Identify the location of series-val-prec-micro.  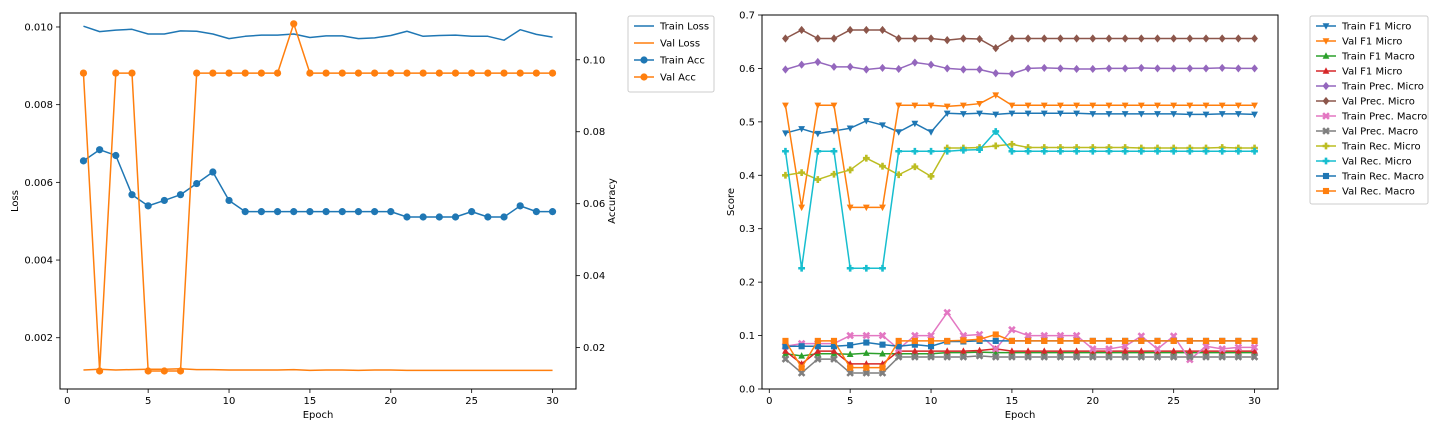
(1020, 39).